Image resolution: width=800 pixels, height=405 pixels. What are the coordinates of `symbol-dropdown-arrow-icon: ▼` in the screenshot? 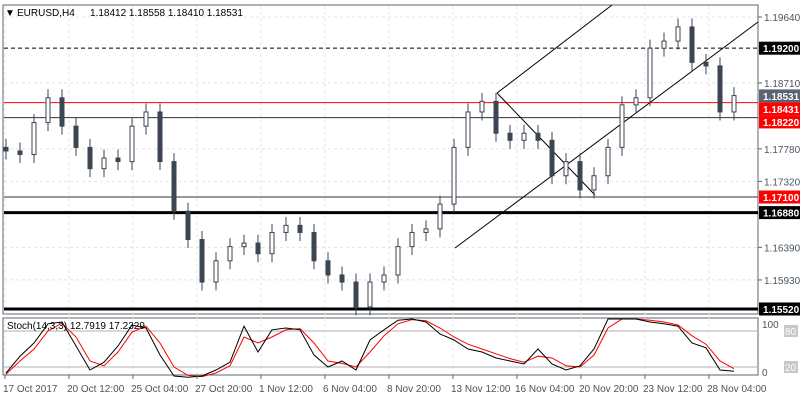 It's located at (10, 13).